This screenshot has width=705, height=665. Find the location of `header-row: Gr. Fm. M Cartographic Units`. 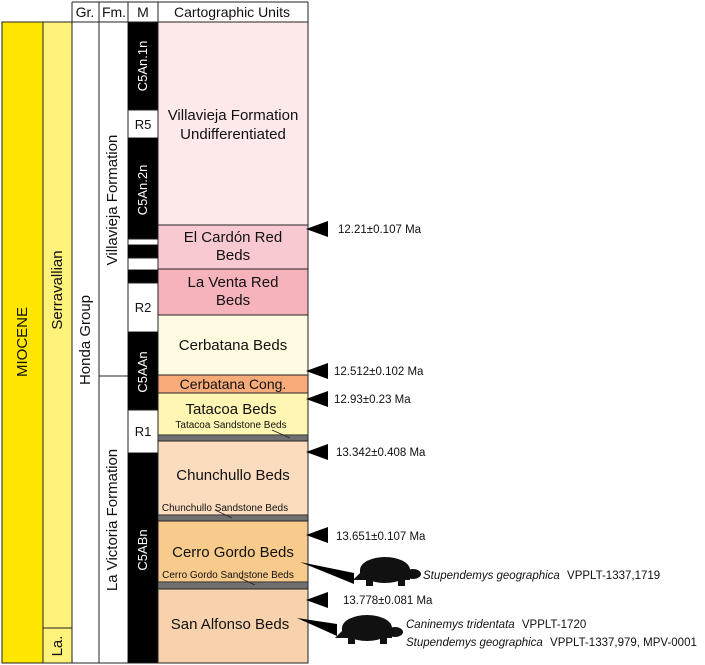

header-row: Gr. Fm. M Cartographic Units is located at coordinates (183, 12).